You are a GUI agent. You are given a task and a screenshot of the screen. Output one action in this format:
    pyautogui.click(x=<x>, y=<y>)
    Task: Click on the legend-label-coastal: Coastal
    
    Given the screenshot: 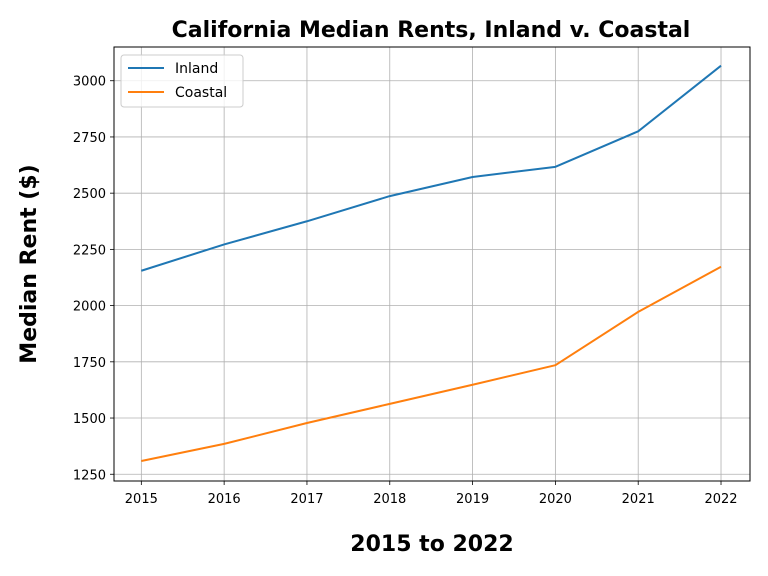 What is the action you would take?
    pyautogui.click(x=201, y=93)
    